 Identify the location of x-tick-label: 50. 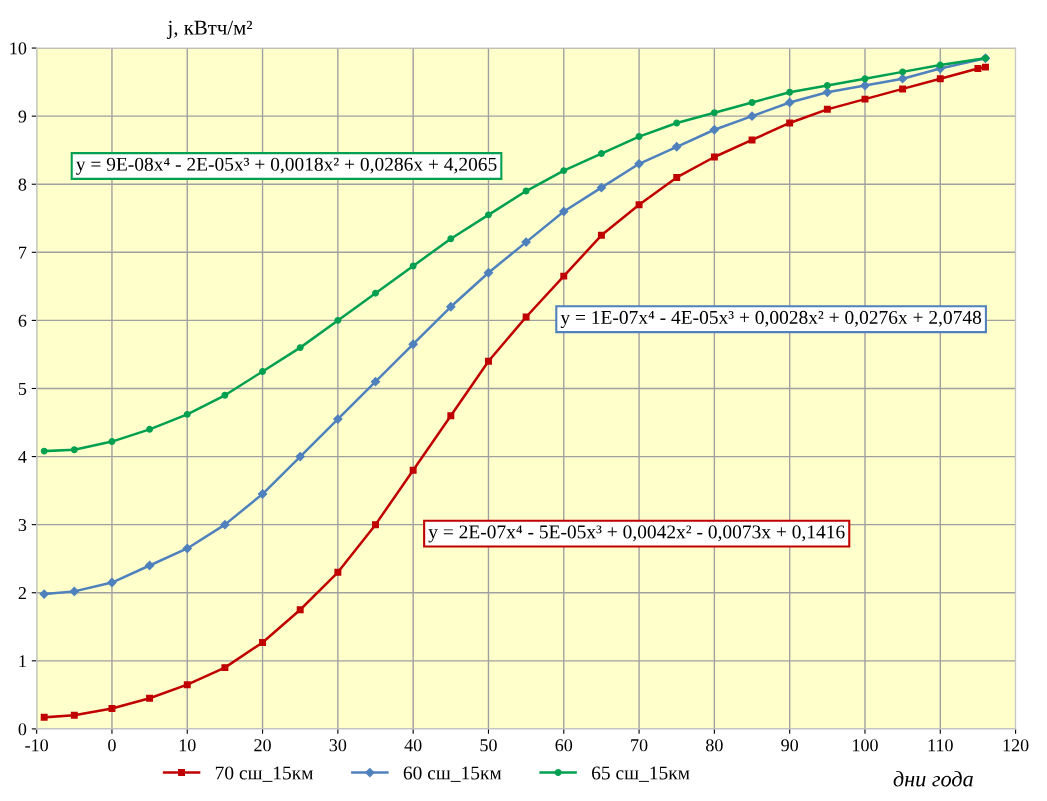
(488, 745).